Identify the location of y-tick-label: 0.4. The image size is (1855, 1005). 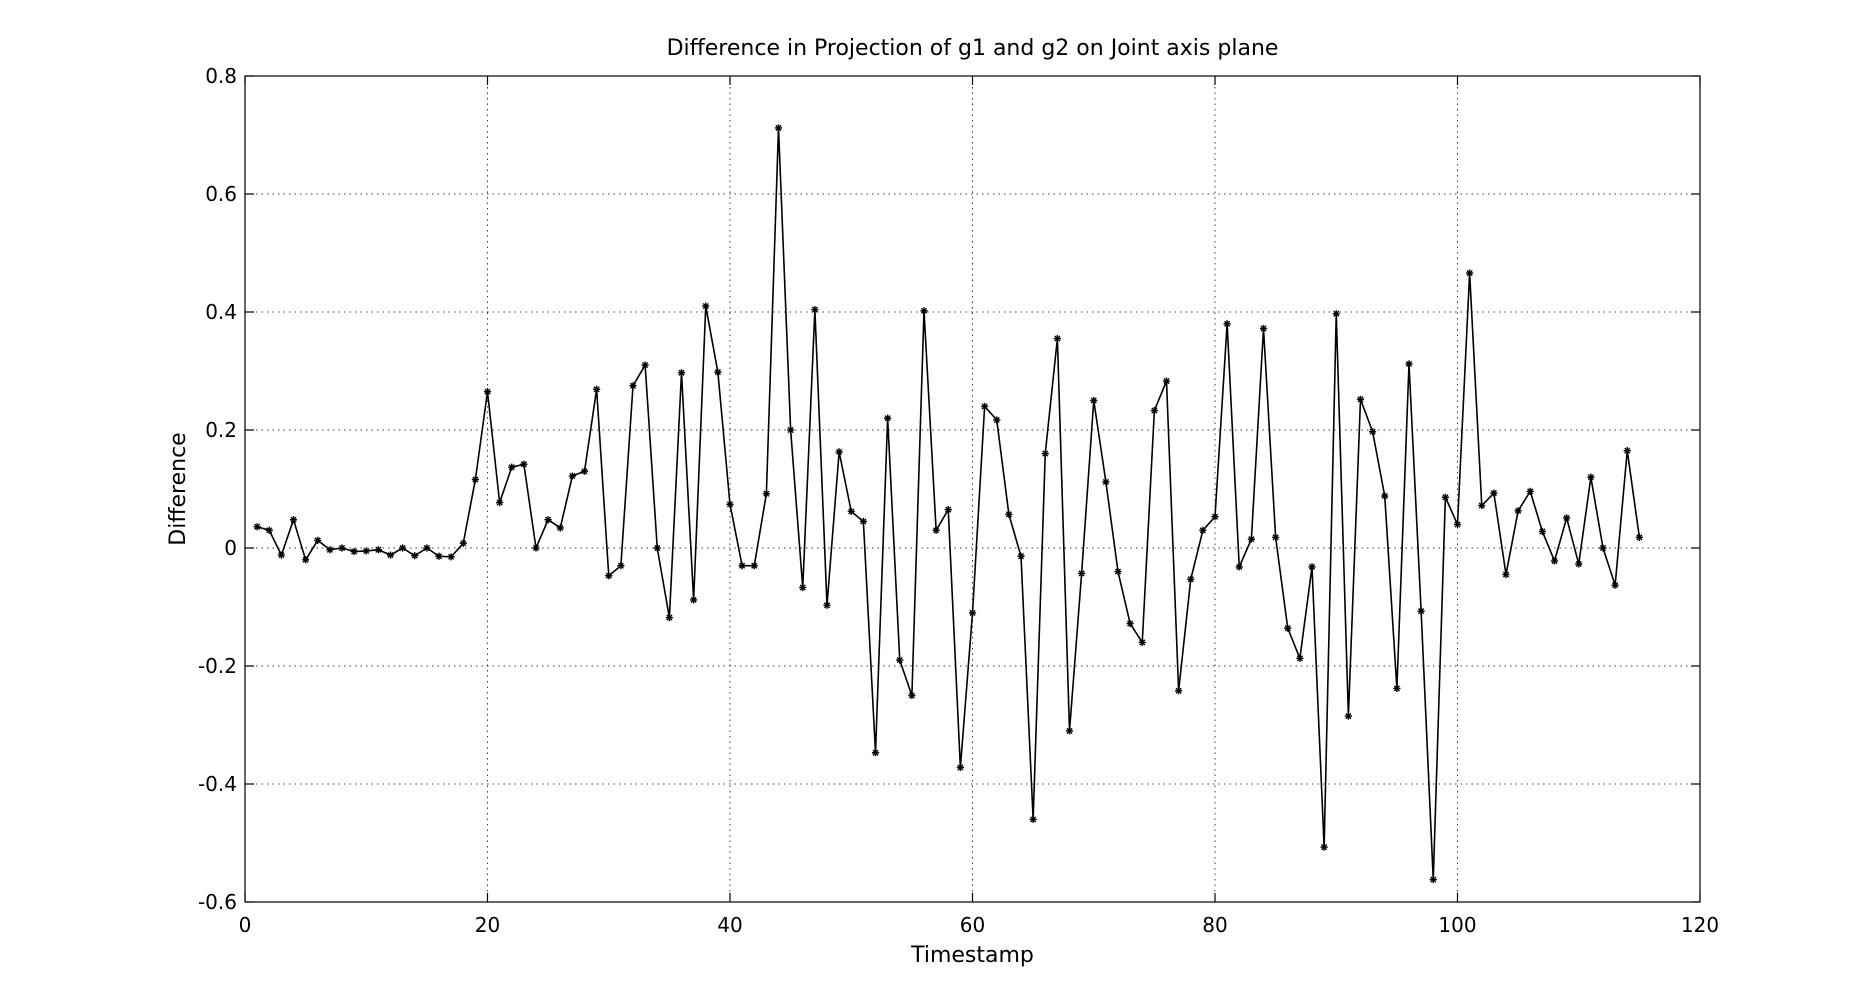
(221, 312).